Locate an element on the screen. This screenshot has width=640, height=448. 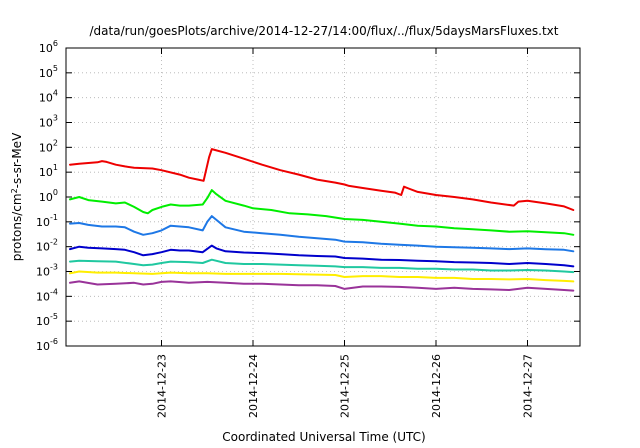
y-tick-label: 10⁻⁴ is located at coordinates (47, 295).